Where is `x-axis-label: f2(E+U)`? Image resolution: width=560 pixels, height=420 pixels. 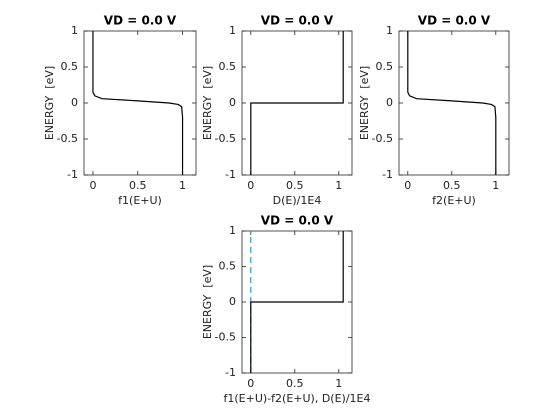
x-axis-label: f2(E+U) is located at coordinates (454, 200).